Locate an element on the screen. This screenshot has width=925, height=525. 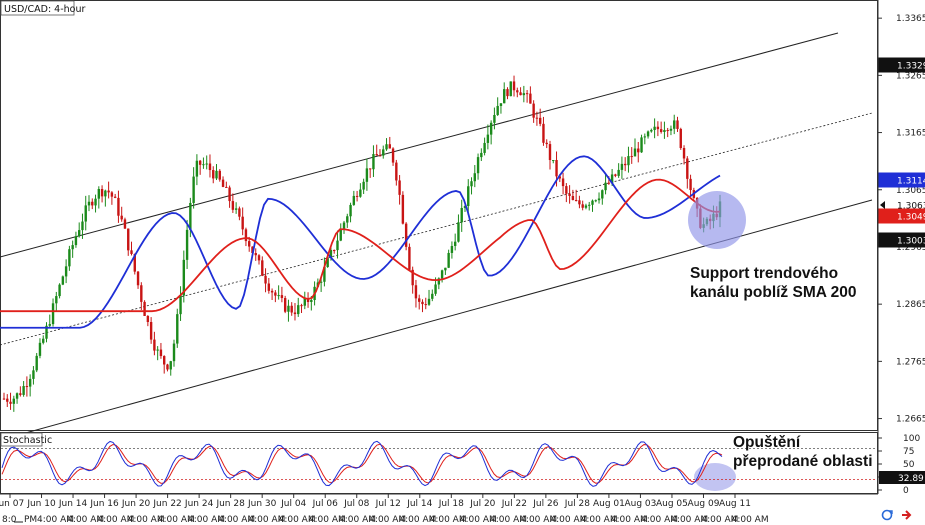
stoch-tick-label: 0 is located at coordinates (906, 491).